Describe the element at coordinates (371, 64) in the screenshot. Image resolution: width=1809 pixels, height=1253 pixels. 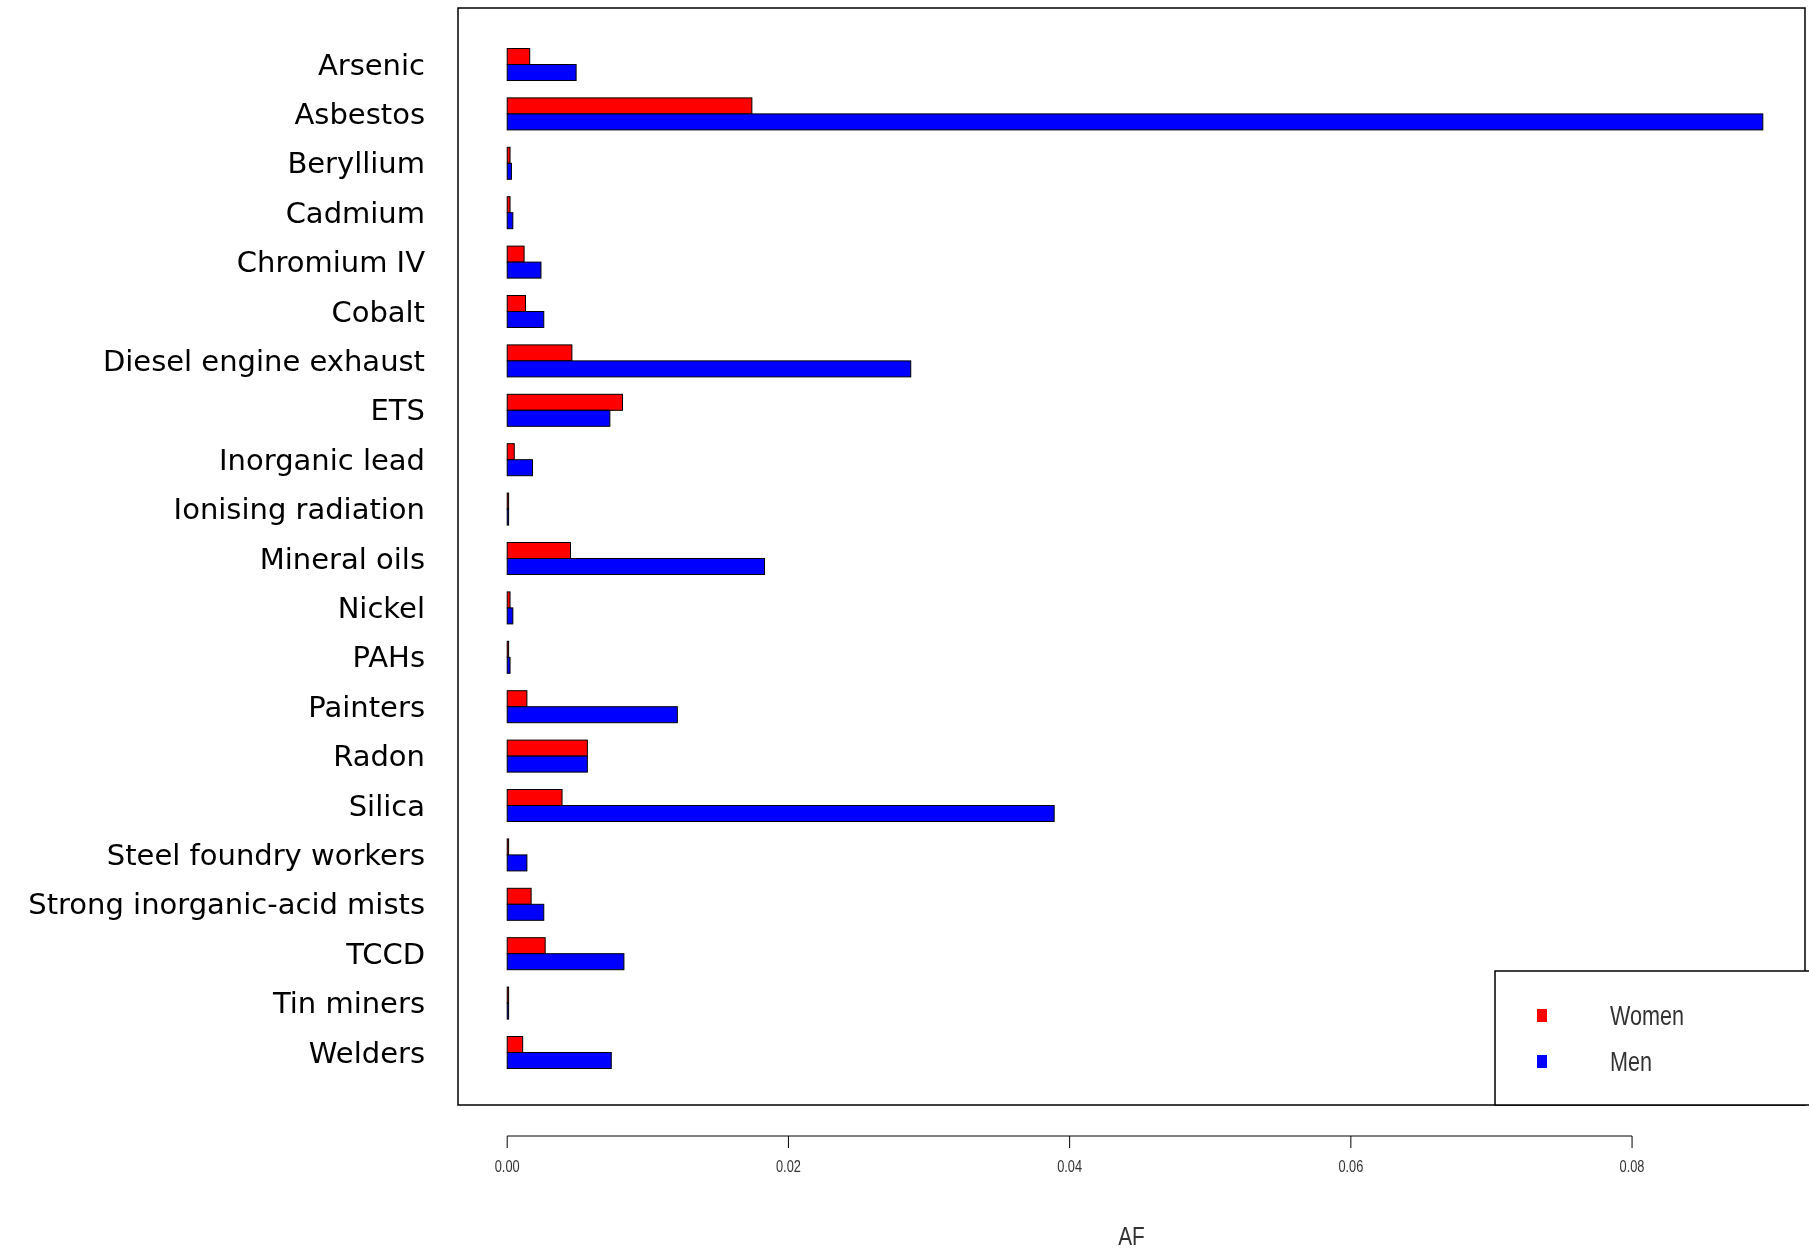
I see `y-tick-label: Arsenic` at that location.